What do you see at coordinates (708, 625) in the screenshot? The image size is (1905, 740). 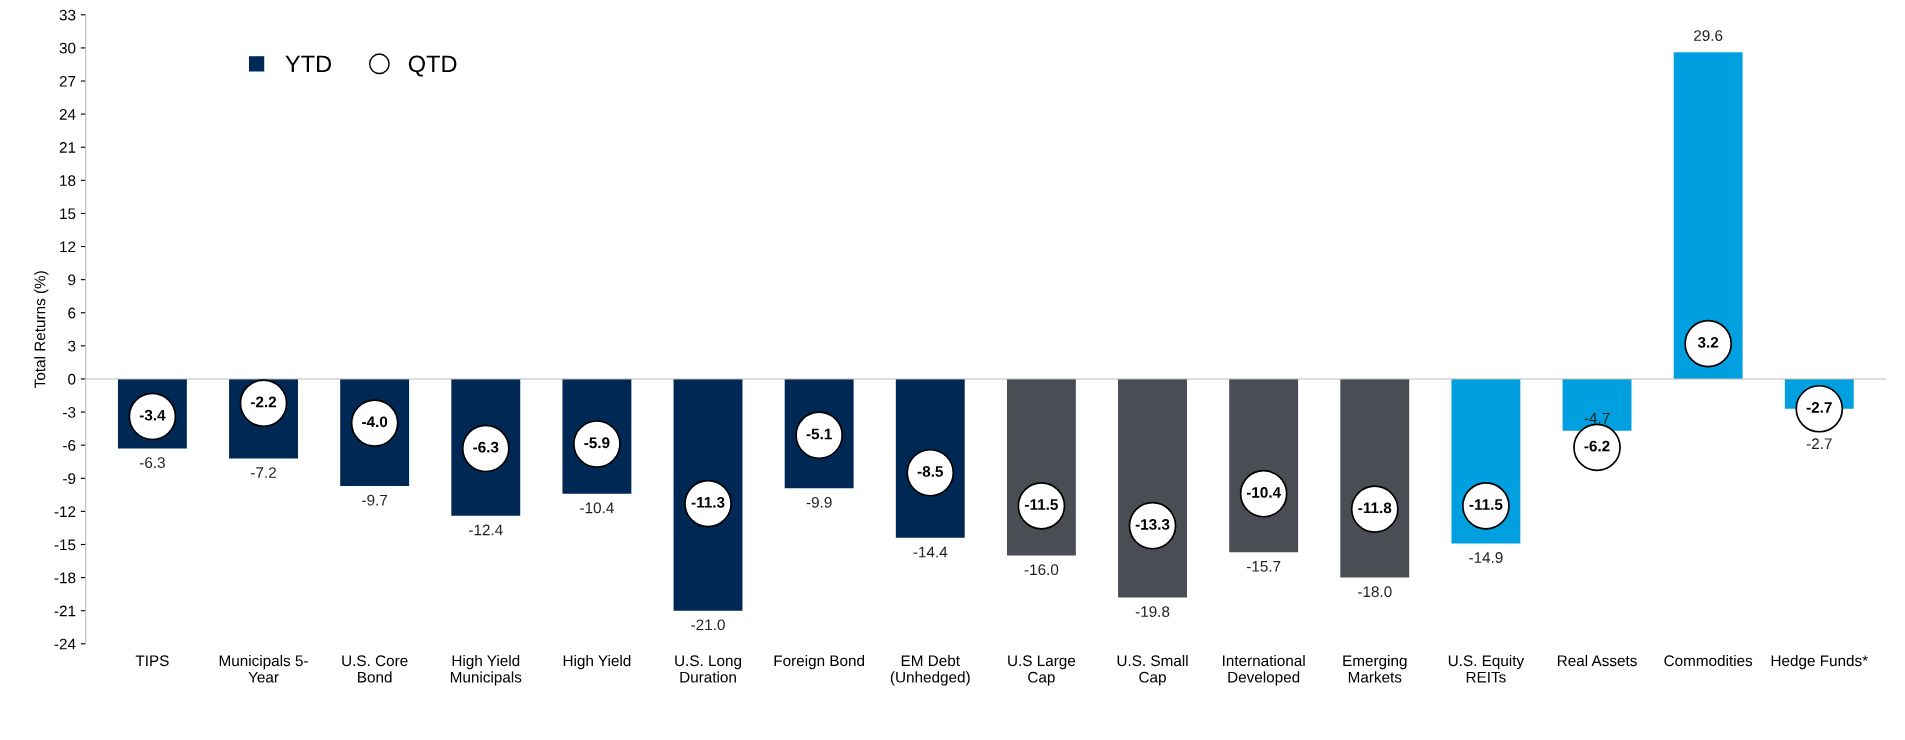 I see `data-label: -21.0` at bounding box center [708, 625].